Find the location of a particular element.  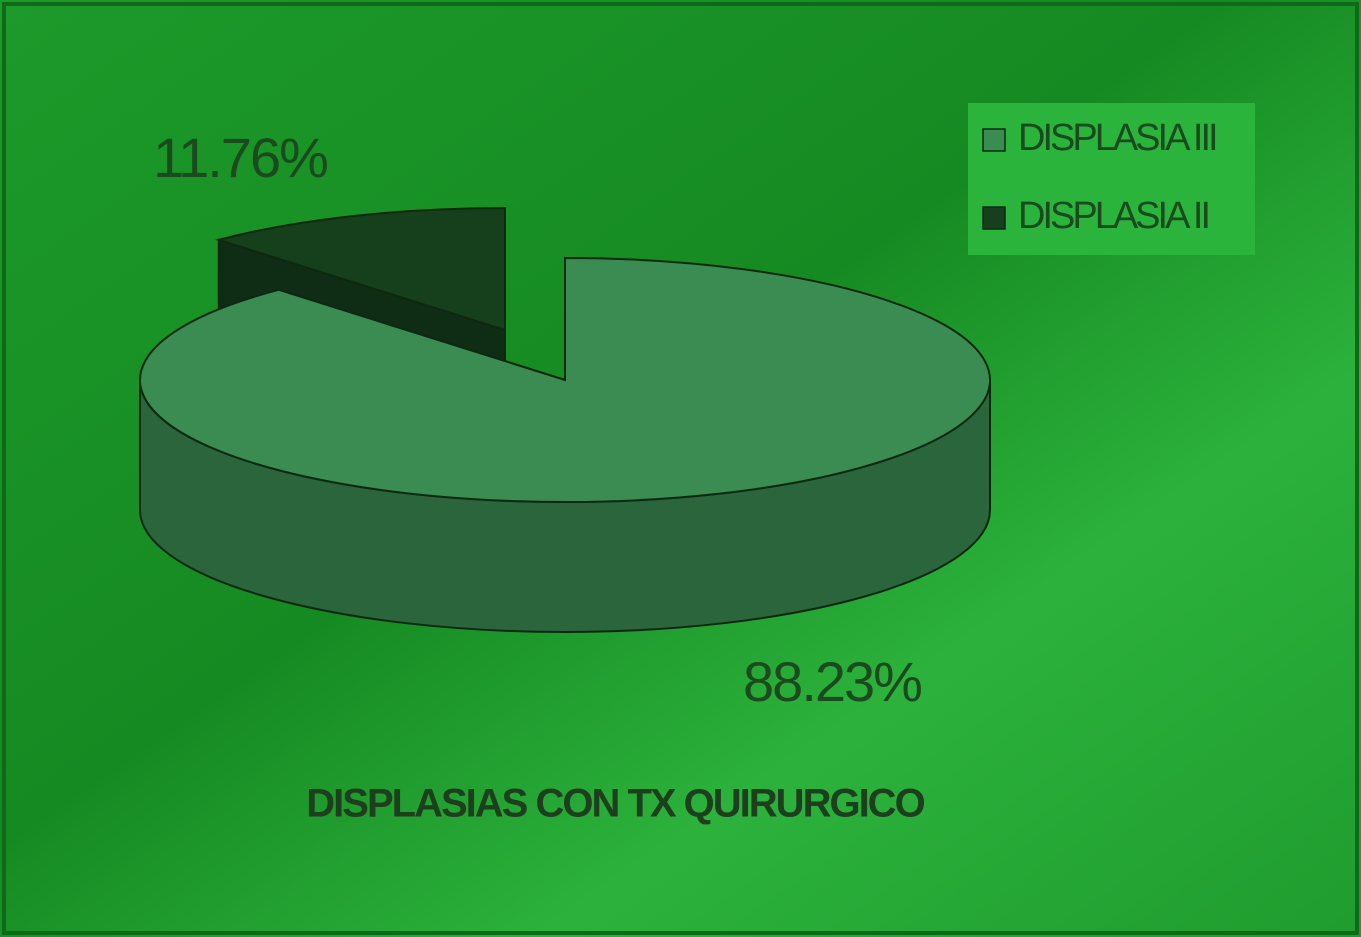

data-label: 11.76% is located at coordinates (240, 157).